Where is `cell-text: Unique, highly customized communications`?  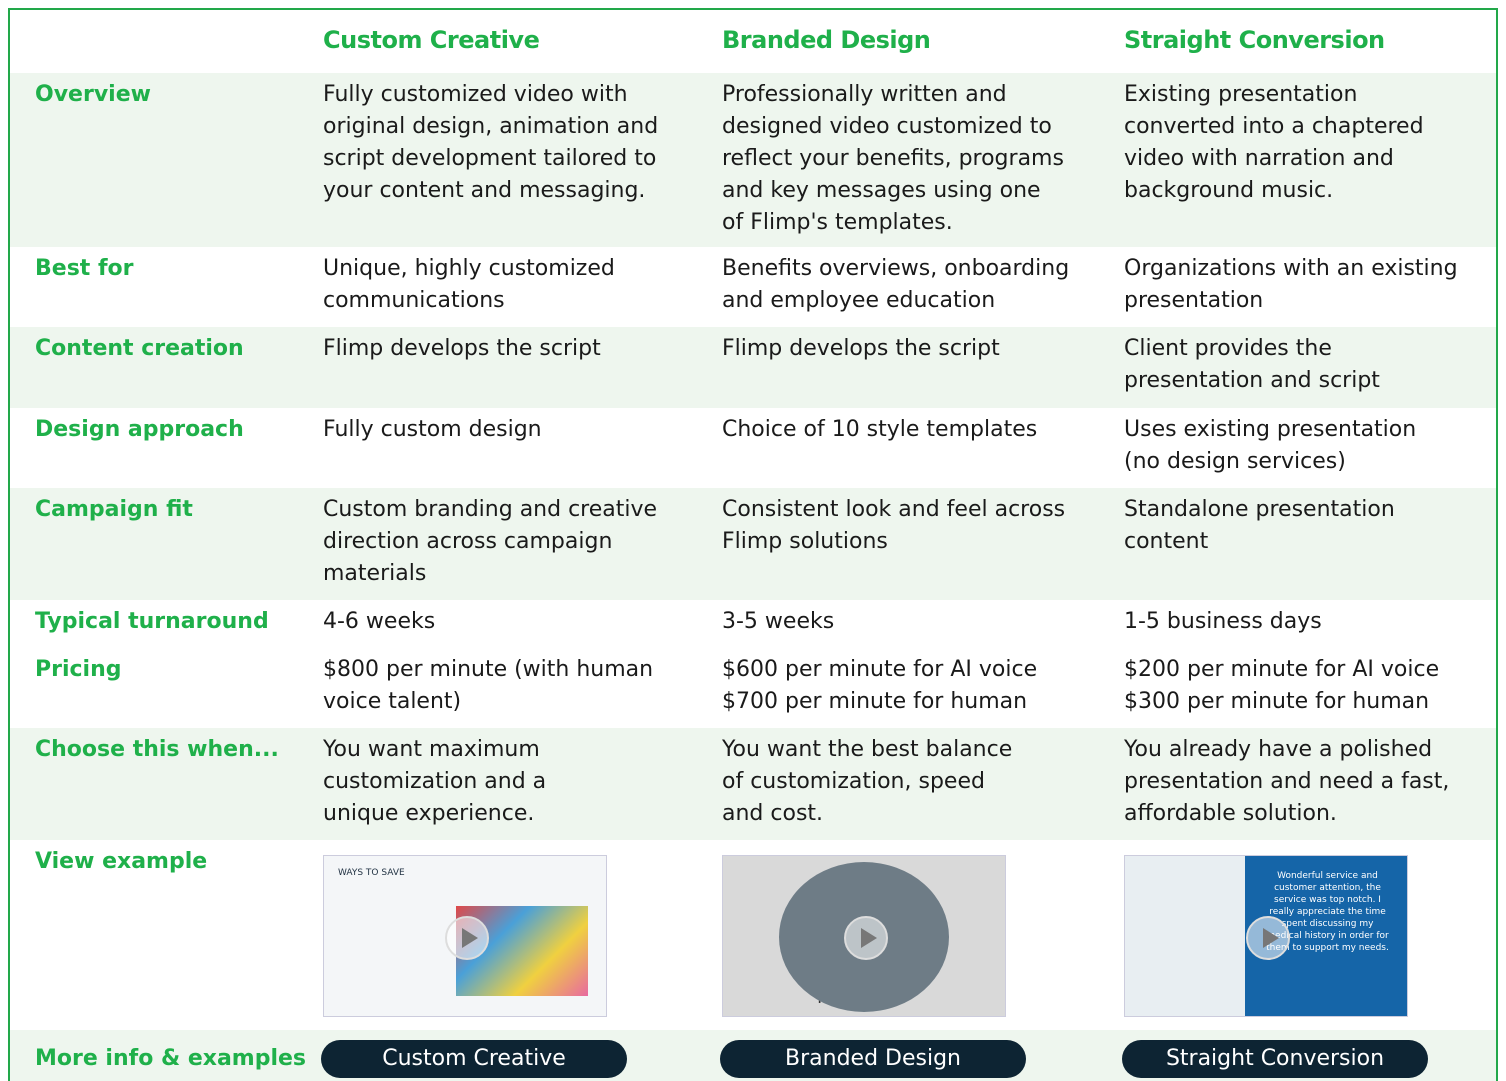
cell-text: Unique, highly customized communications is located at coordinates (469, 284).